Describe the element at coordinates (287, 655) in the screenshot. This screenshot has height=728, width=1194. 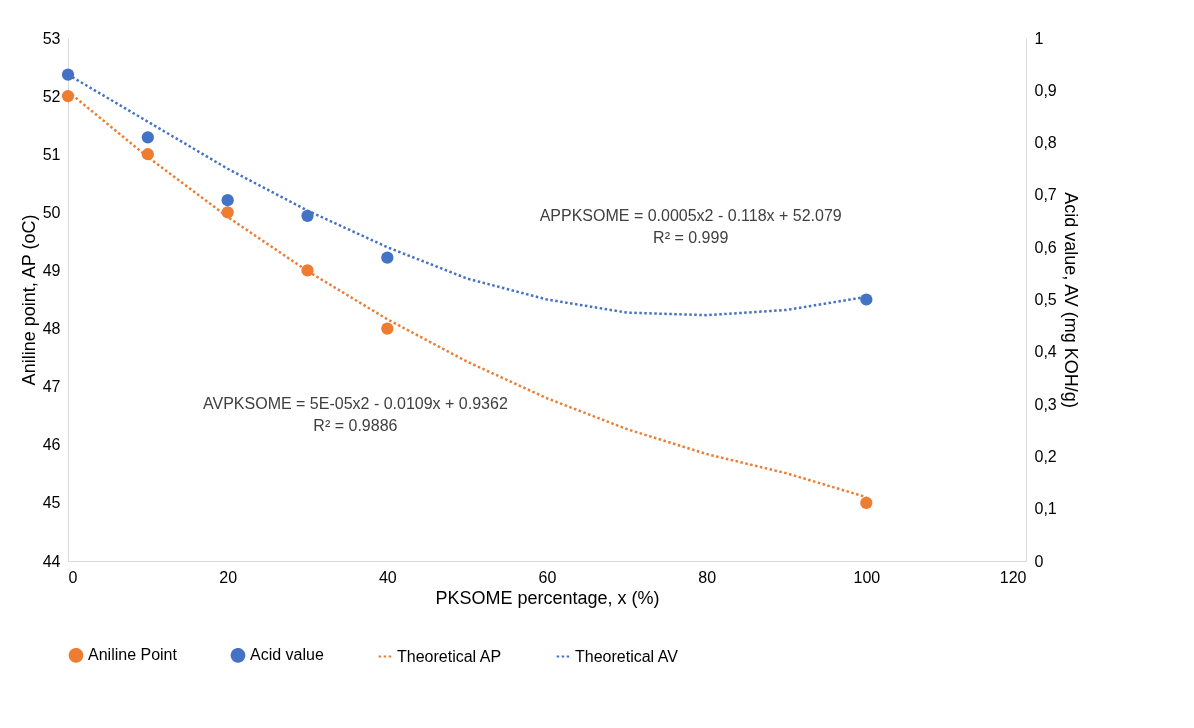
I see `legend-label: Acid value` at that location.